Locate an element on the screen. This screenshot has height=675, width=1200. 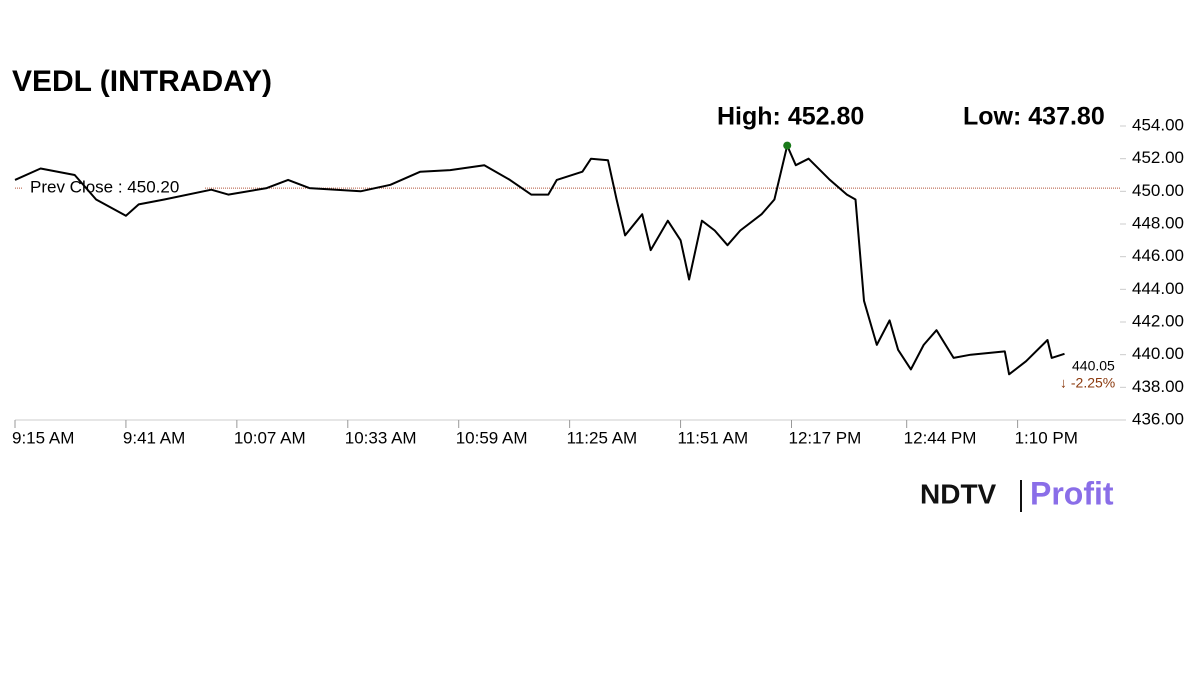
y-tick-label: 442.00 is located at coordinates (1158, 320).